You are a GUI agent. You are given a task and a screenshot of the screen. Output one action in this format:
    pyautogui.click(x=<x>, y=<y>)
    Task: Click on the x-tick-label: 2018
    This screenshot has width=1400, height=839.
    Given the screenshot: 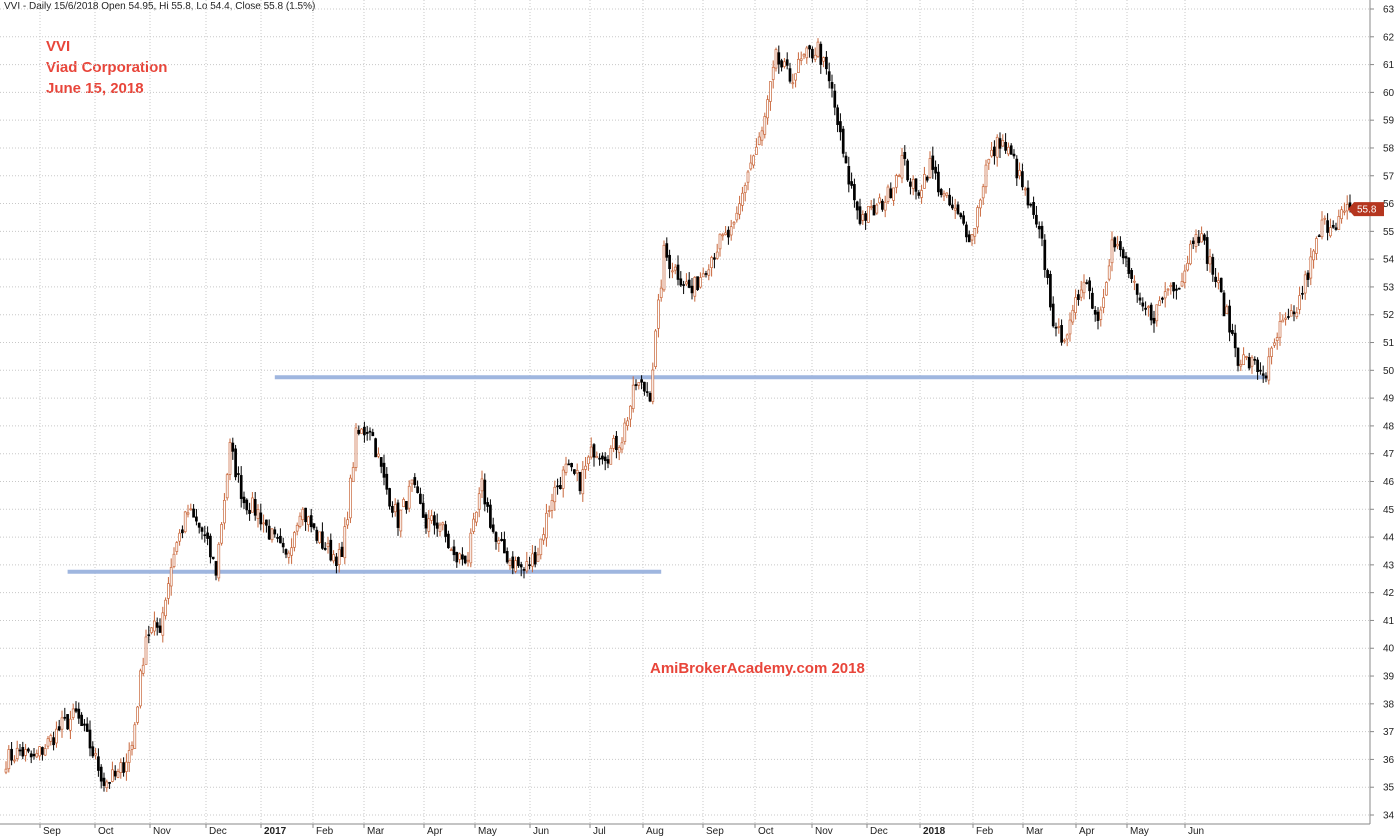 What is the action you would take?
    pyautogui.click(x=934, y=831)
    